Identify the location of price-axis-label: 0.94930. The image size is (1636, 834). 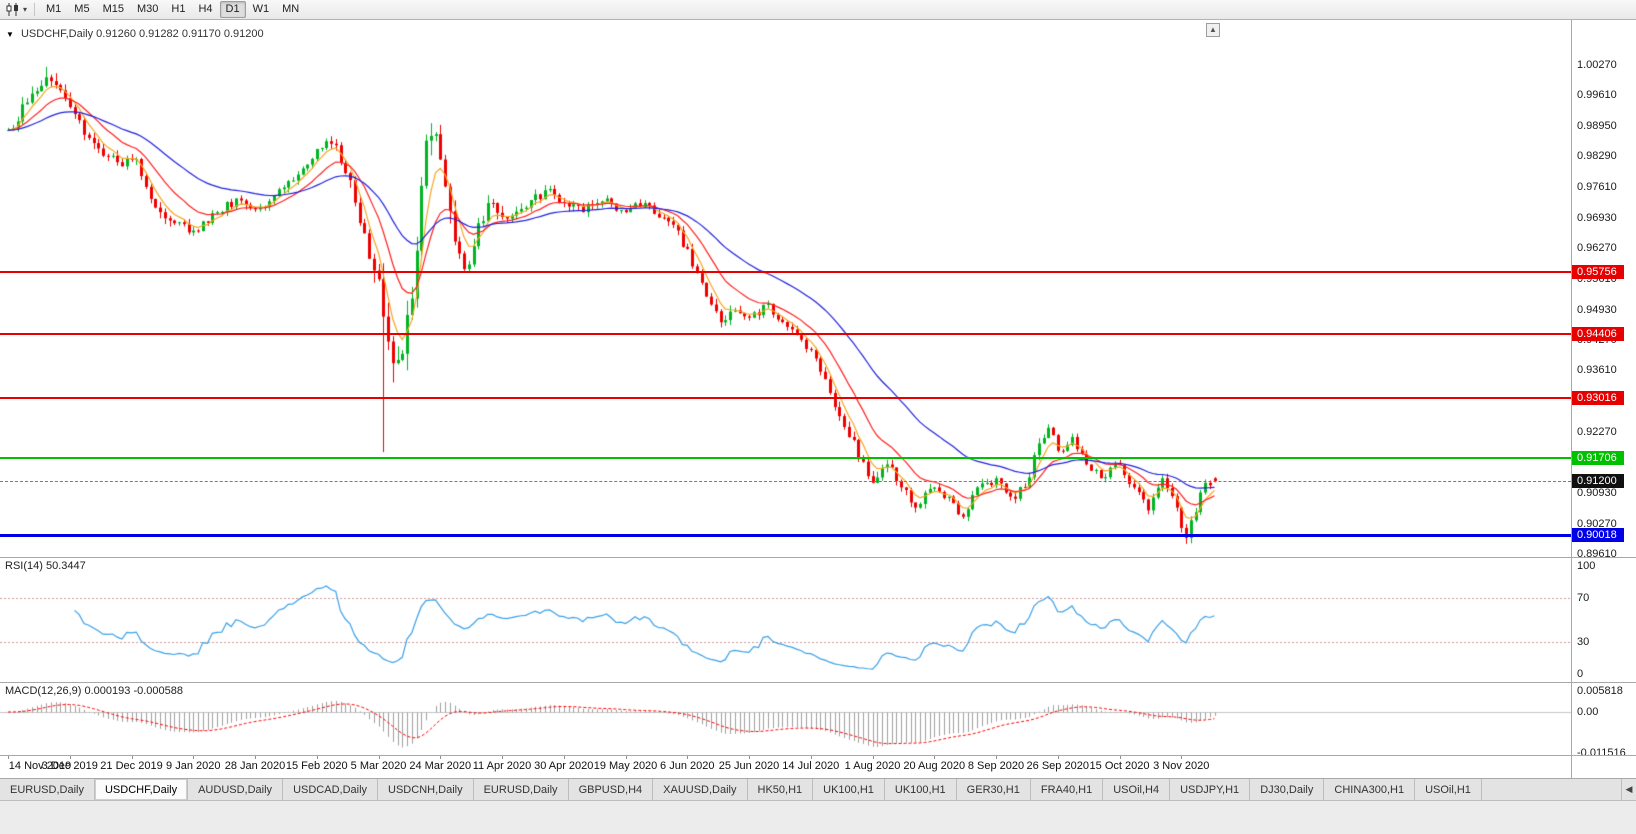
(1597, 309).